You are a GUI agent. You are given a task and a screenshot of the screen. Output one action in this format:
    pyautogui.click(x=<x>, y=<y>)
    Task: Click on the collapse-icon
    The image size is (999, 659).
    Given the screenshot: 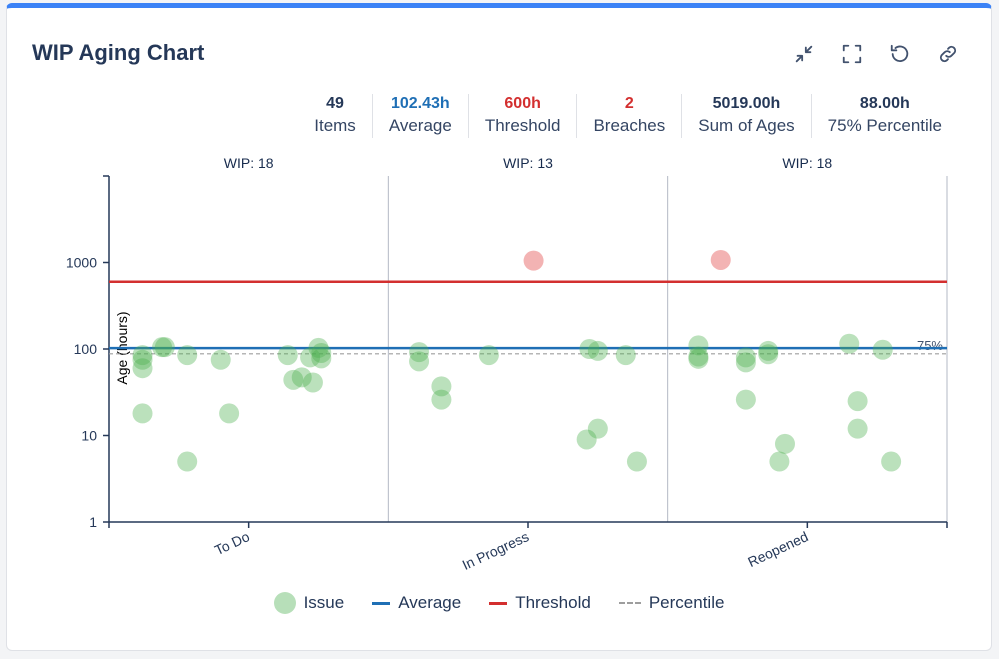 What is the action you would take?
    pyautogui.click(x=804, y=54)
    